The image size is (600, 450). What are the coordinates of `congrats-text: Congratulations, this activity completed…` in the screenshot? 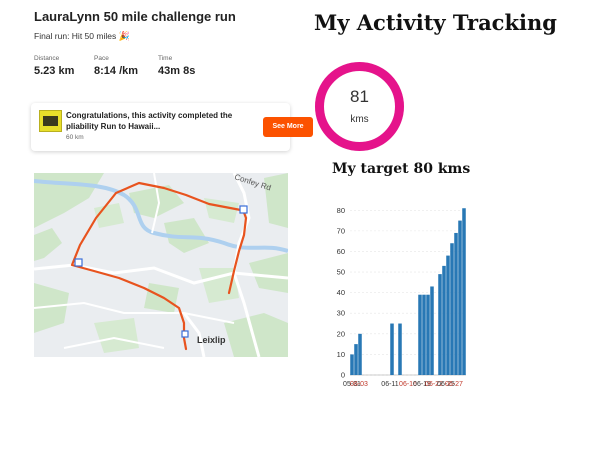 It's located at (149, 121).